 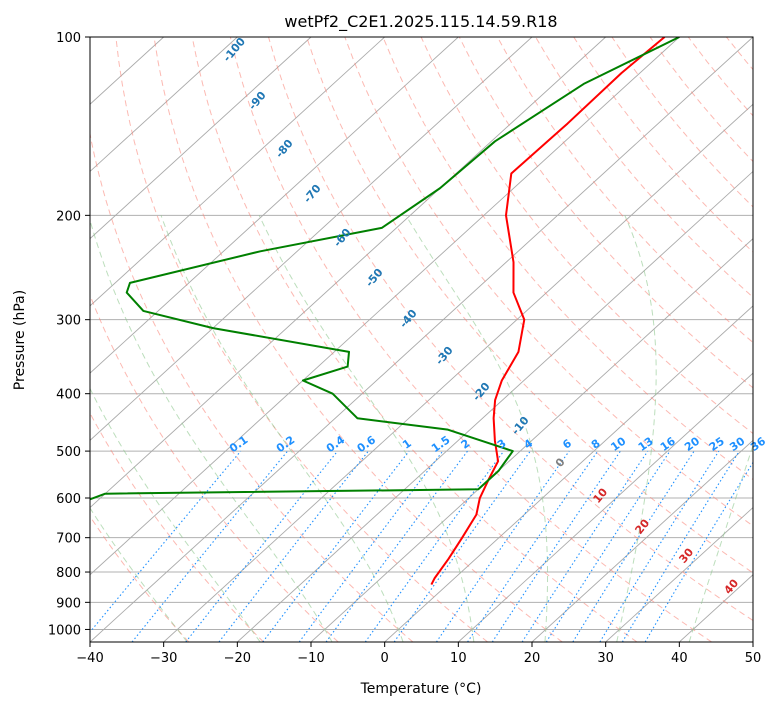 What do you see at coordinates (64, 630) in the screenshot?
I see `y-tick-label: 1000` at bounding box center [64, 630].